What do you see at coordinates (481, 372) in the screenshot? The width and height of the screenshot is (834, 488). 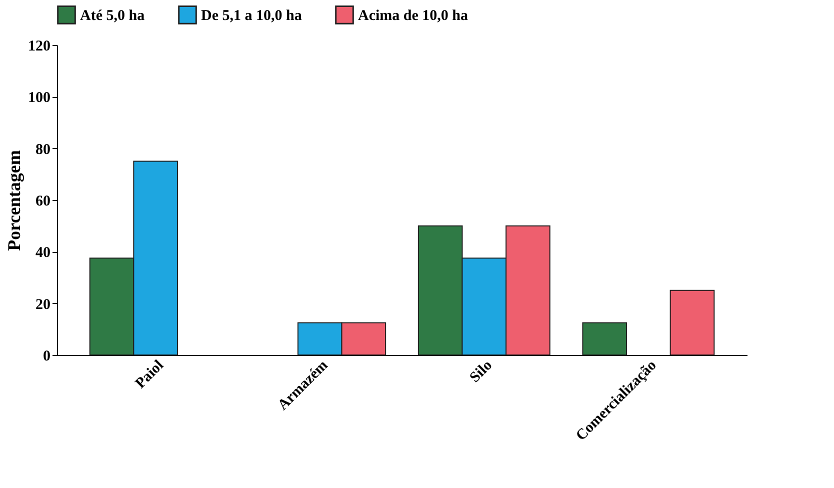 I see `x-tick-label: Silo` at bounding box center [481, 372].